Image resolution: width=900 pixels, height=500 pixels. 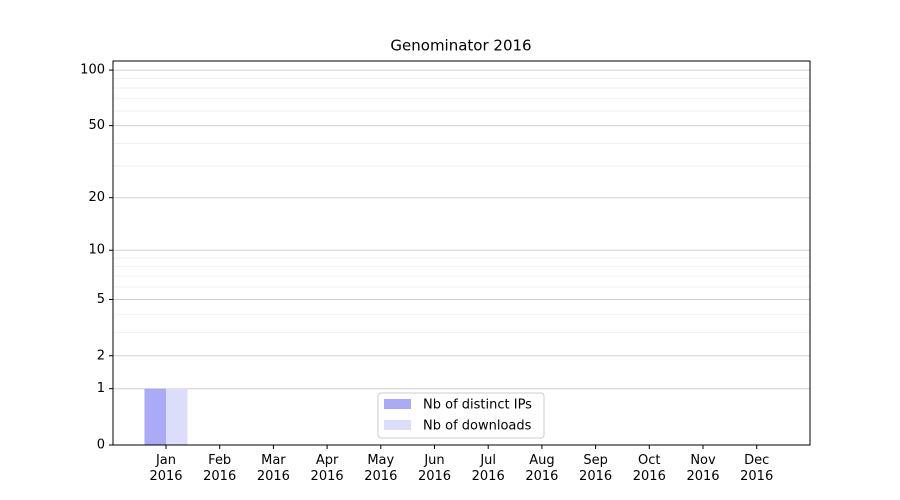 I want to click on y-tick-label: 2, so click(x=101, y=355).